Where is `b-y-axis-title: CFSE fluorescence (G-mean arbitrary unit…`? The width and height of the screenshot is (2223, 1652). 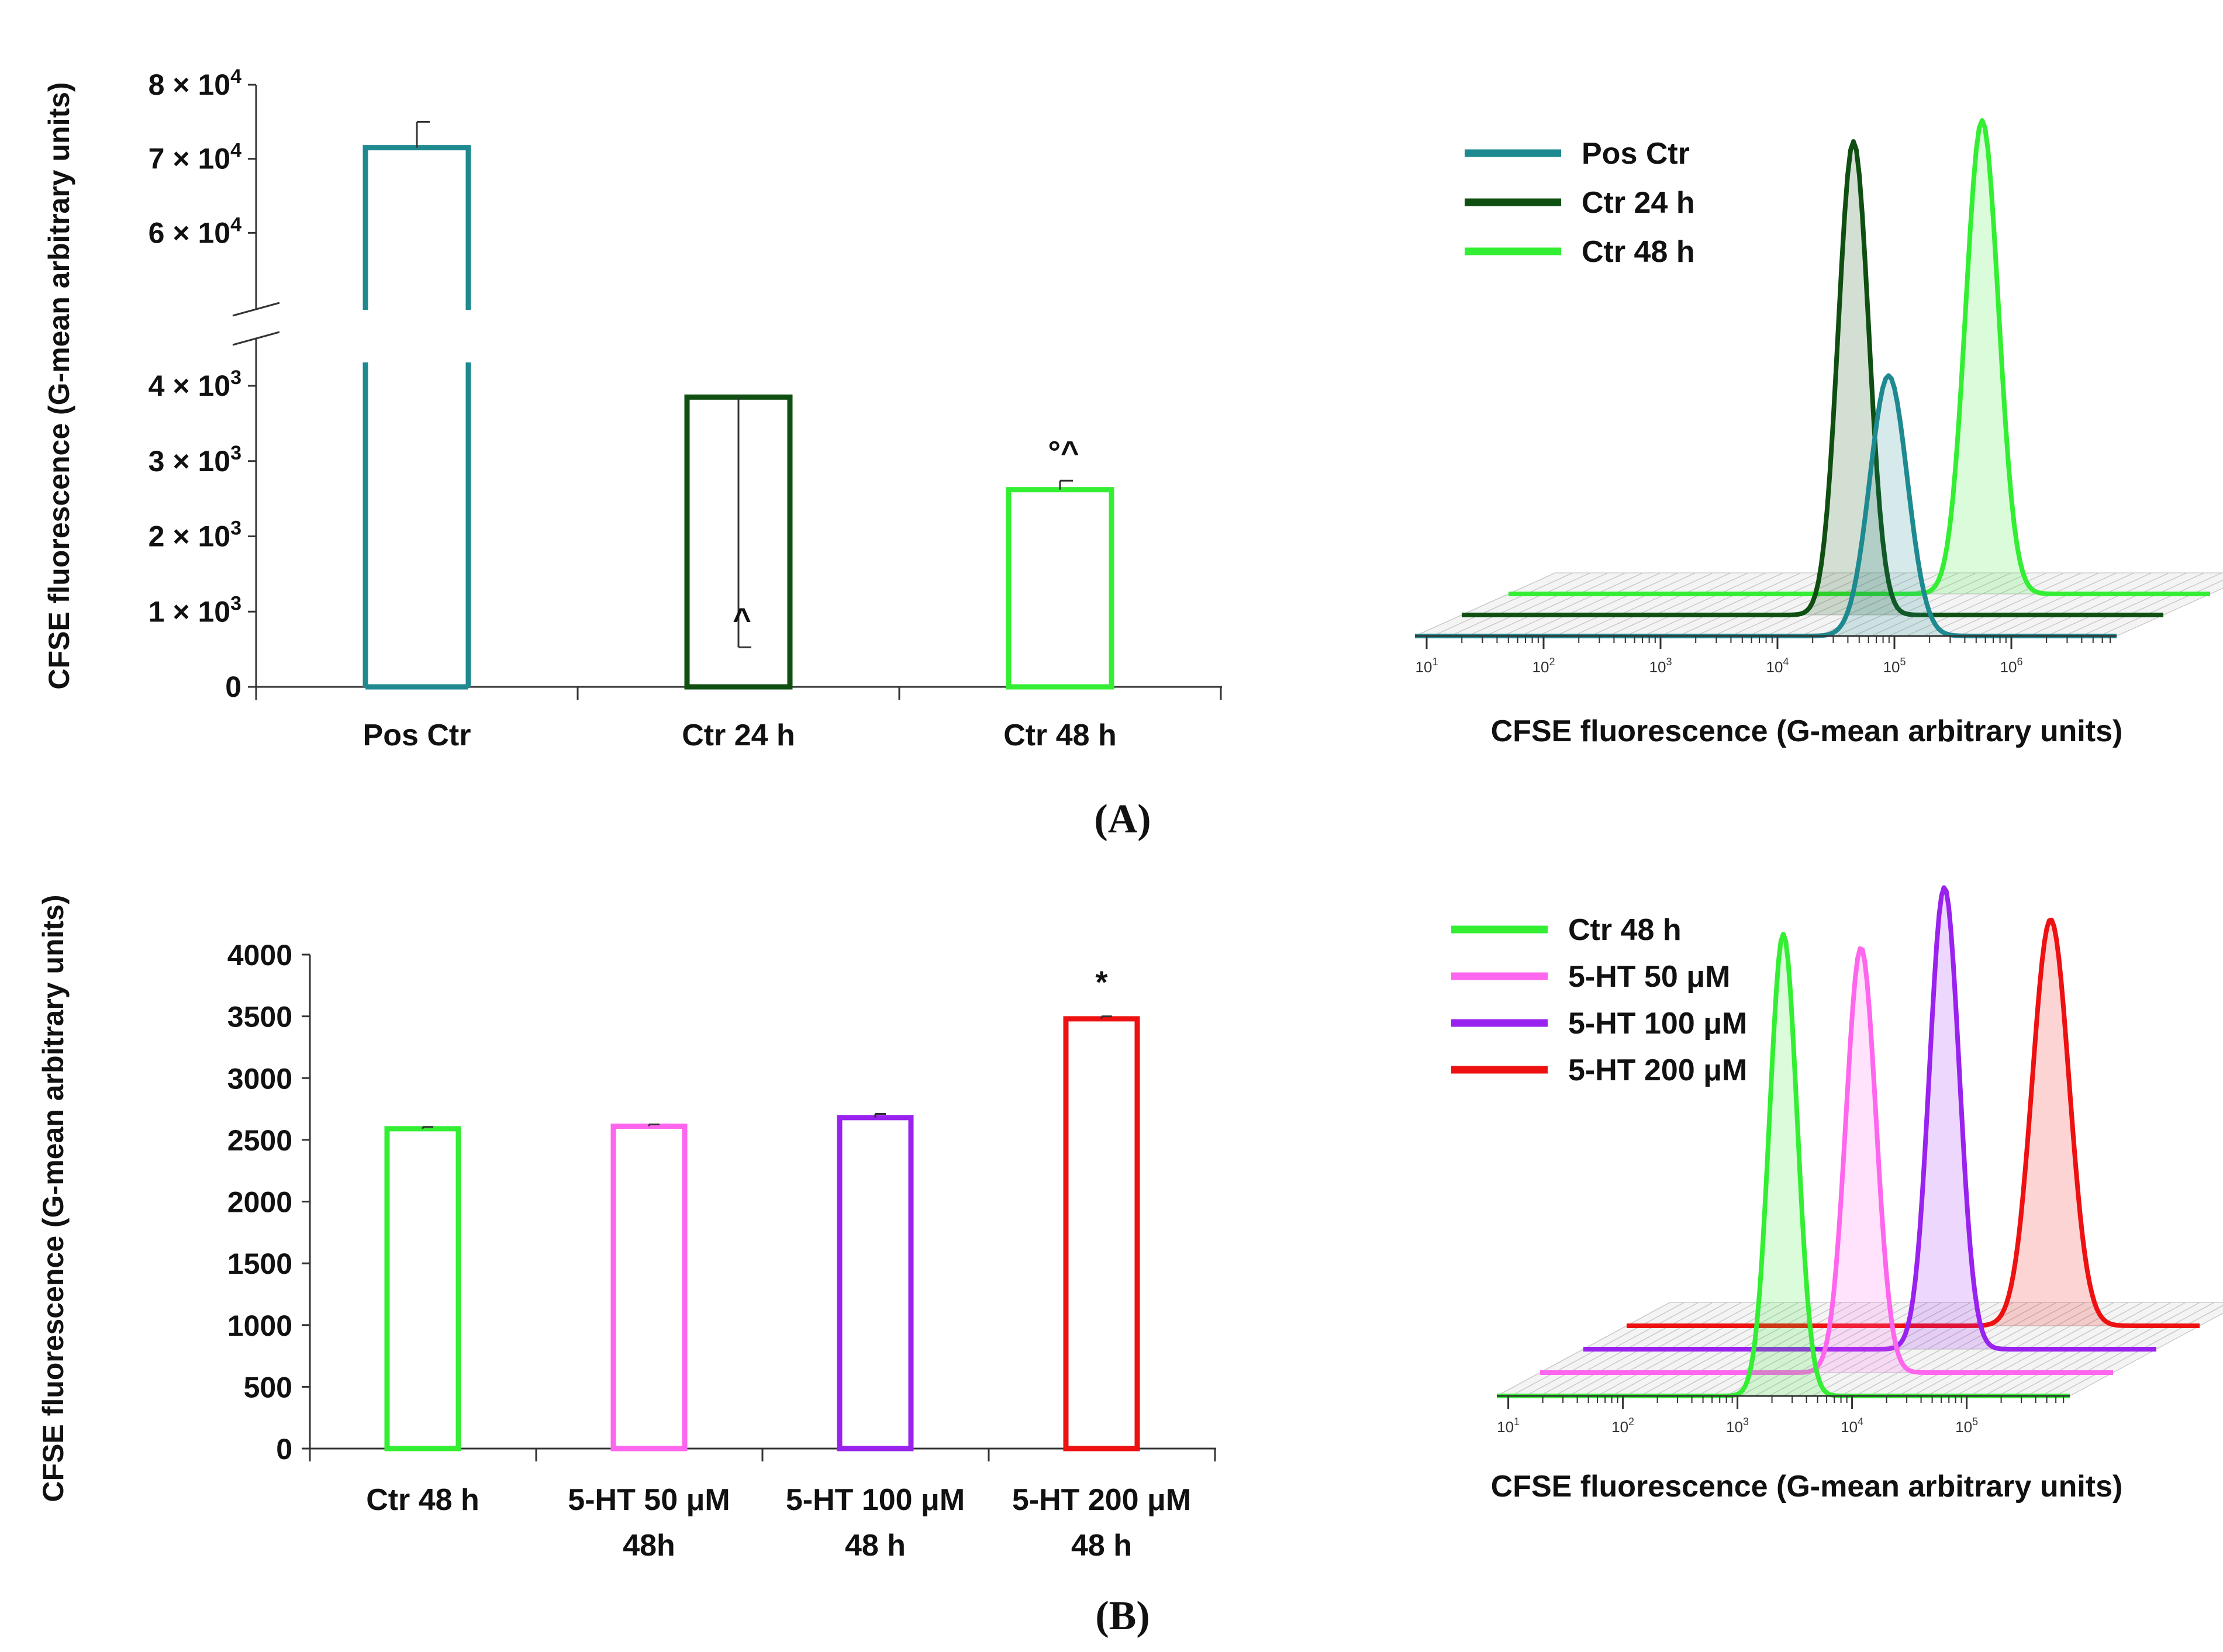
b-y-axis-title: CFSE fluorescence (G-mean arbitrary unit… is located at coordinates (53, 1198).